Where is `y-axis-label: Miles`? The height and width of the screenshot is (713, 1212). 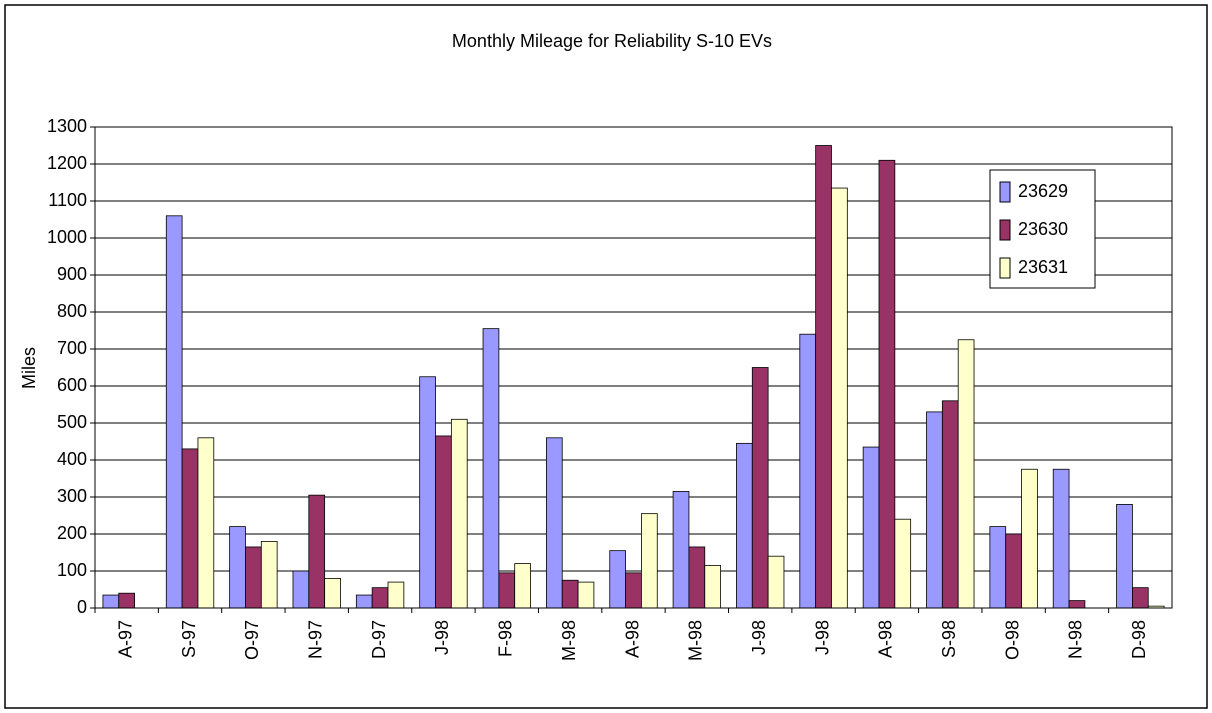
y-axis-label: Miles is located at coordinates (29, 368).